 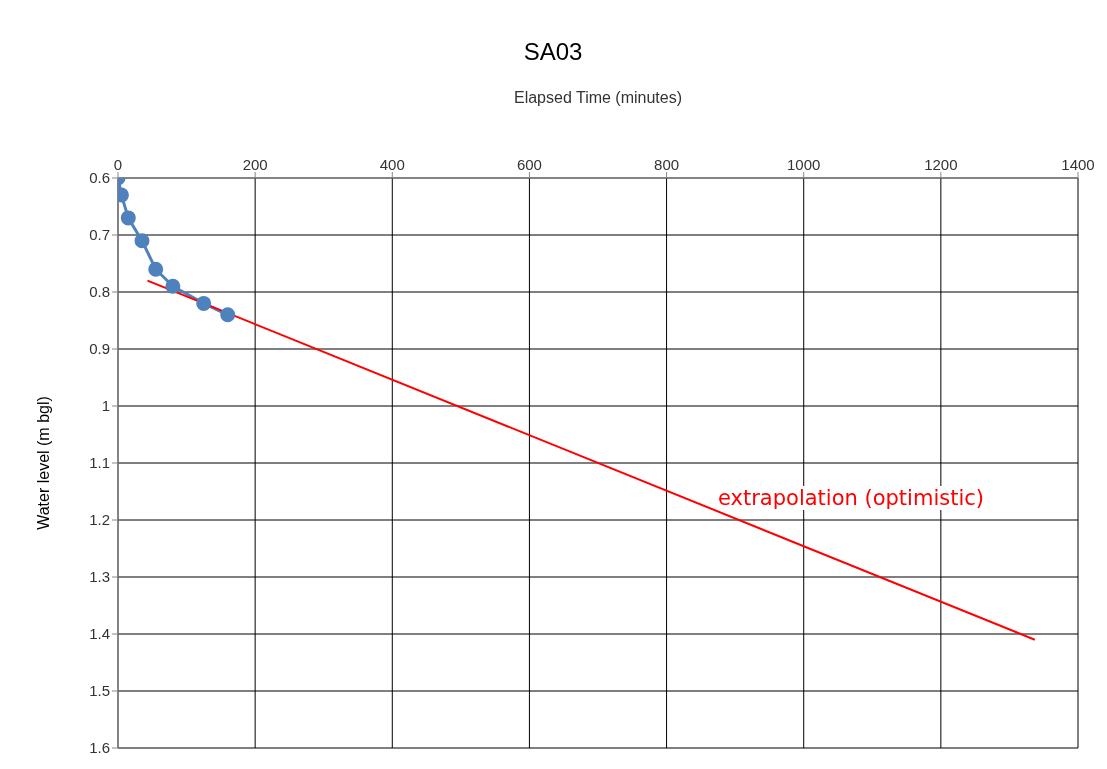 I want to click on x-tick-label: 1200, so click(x=941, y=164).